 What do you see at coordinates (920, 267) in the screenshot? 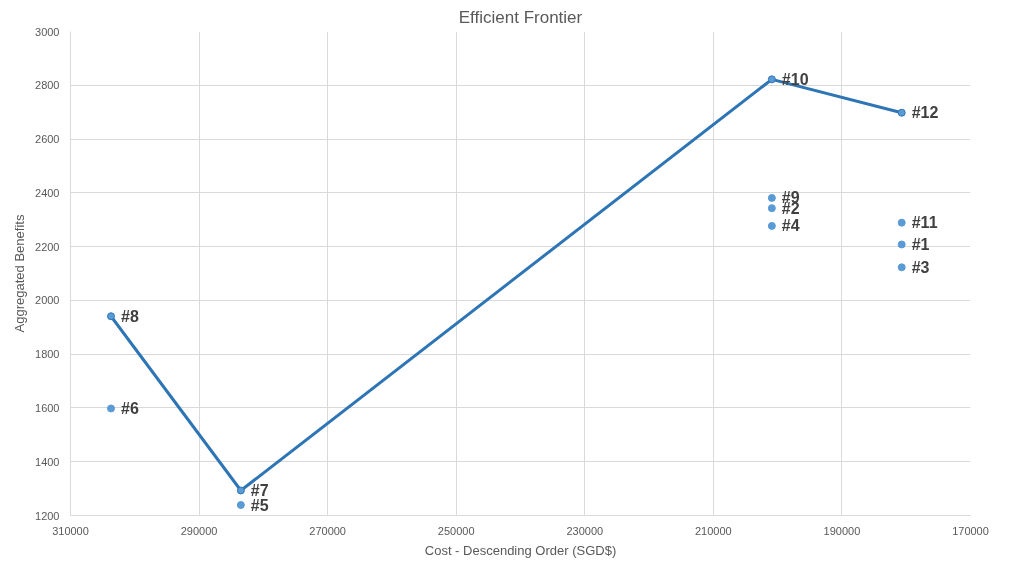
I see `annotation: #3` at bounding box center [920, 267].